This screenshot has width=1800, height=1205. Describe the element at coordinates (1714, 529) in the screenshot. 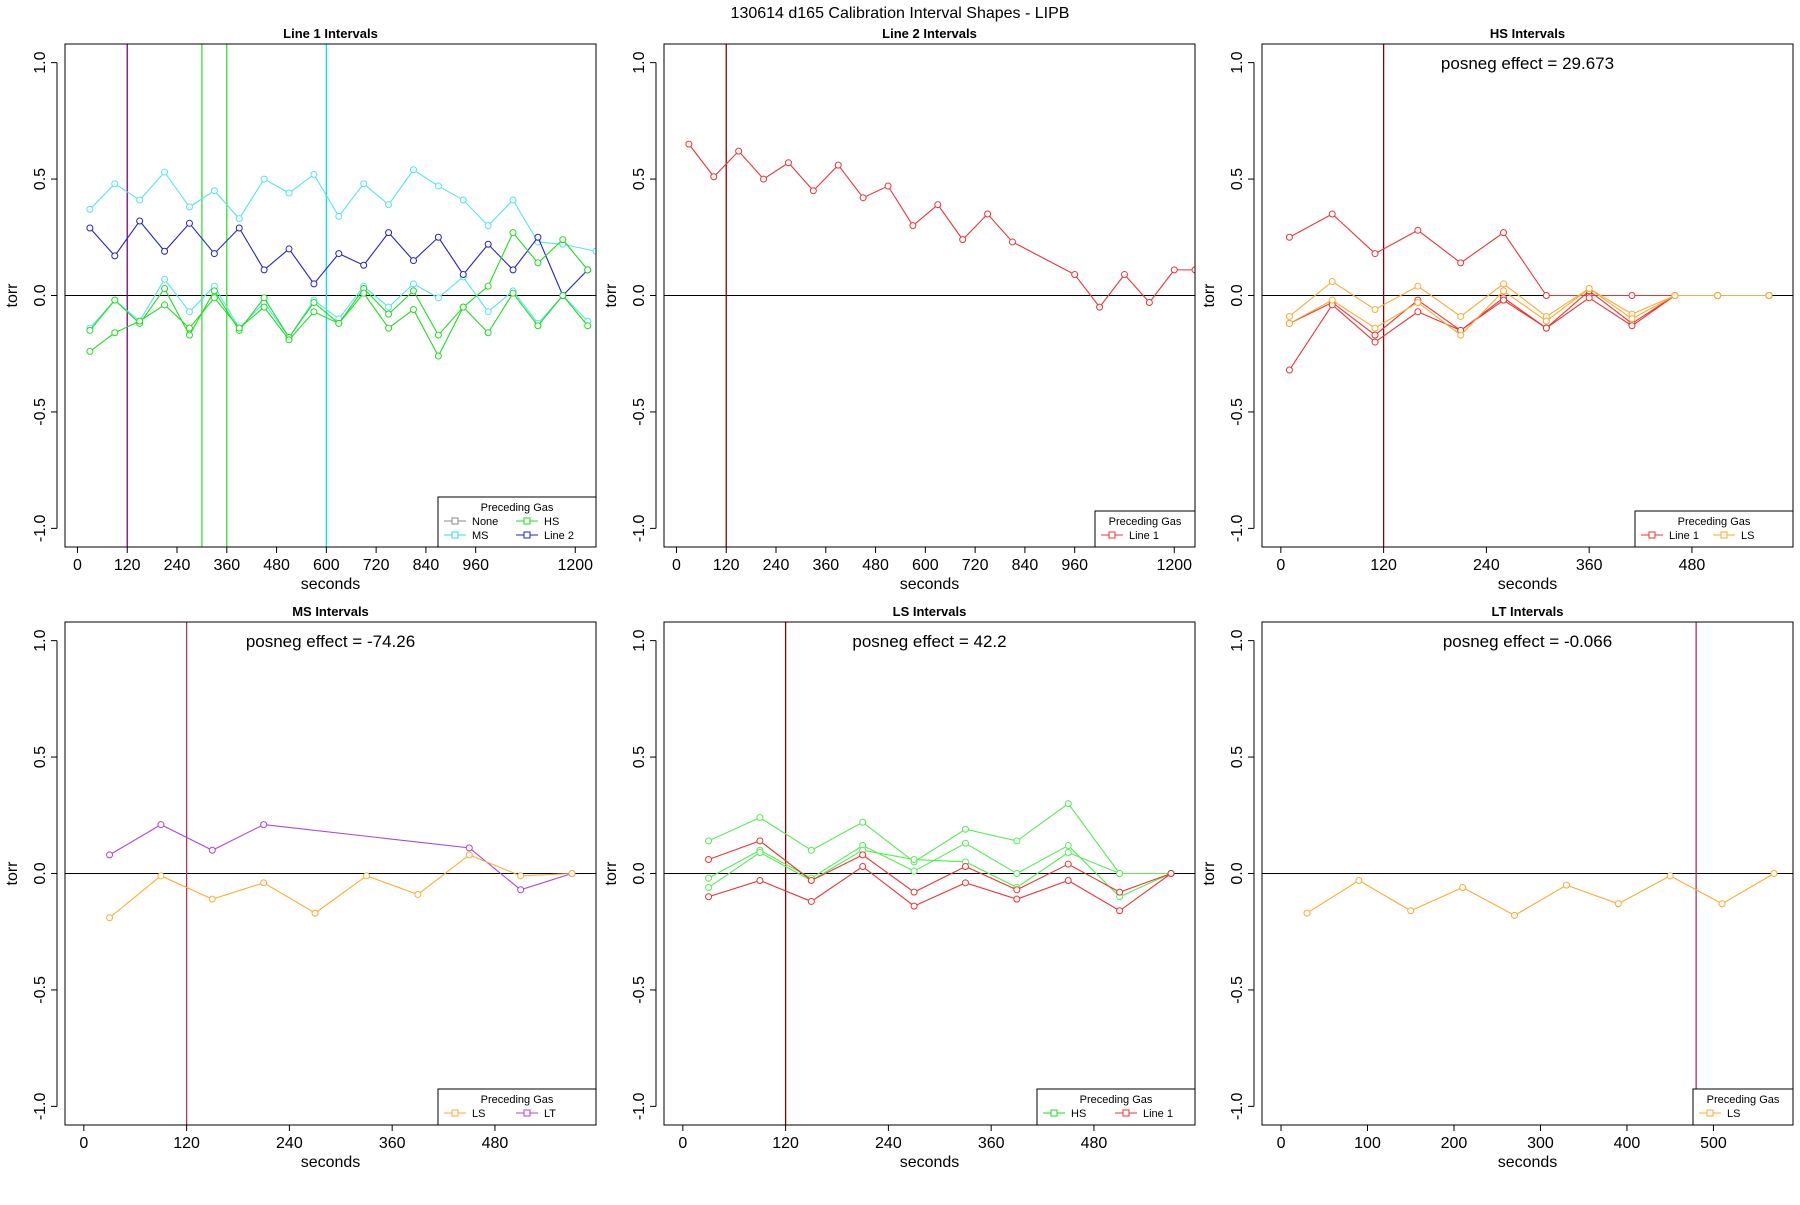

I see `legend: Preceding Gas Line 1 LS` at that location.